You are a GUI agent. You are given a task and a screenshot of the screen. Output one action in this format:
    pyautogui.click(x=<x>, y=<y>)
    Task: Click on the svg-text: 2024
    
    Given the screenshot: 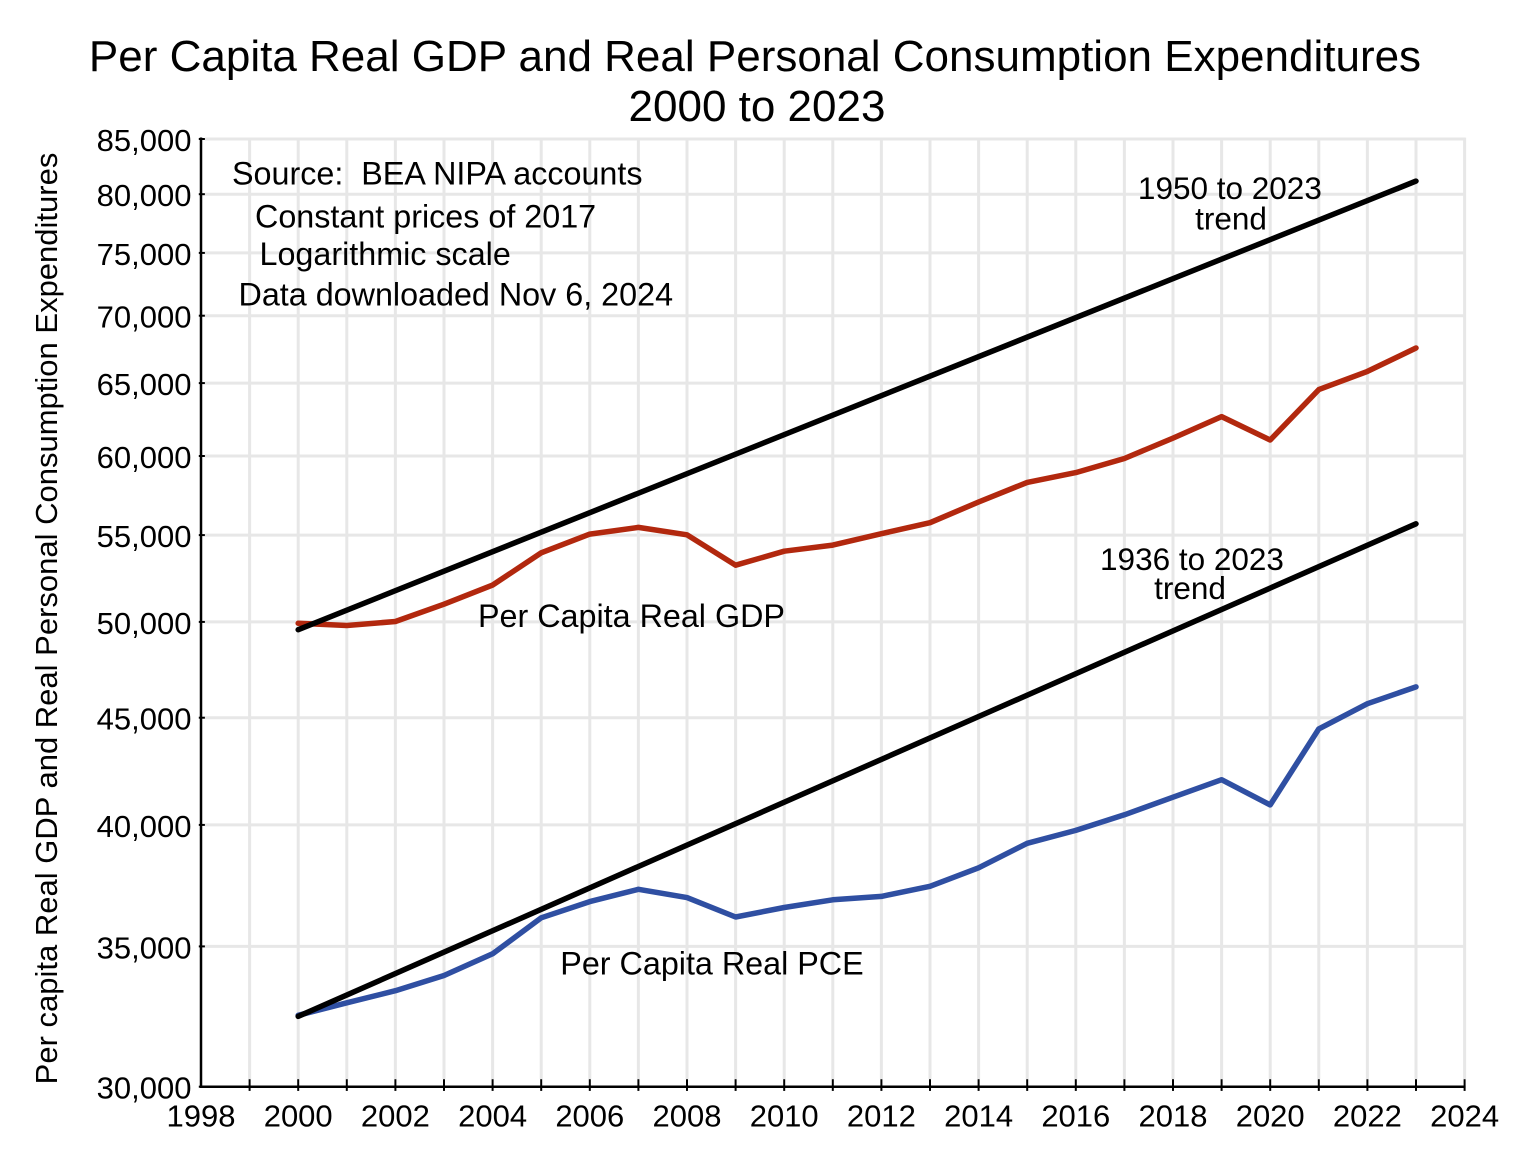 What is the action you would take?
    pyautogui.click(x=1464, y=1116)
    